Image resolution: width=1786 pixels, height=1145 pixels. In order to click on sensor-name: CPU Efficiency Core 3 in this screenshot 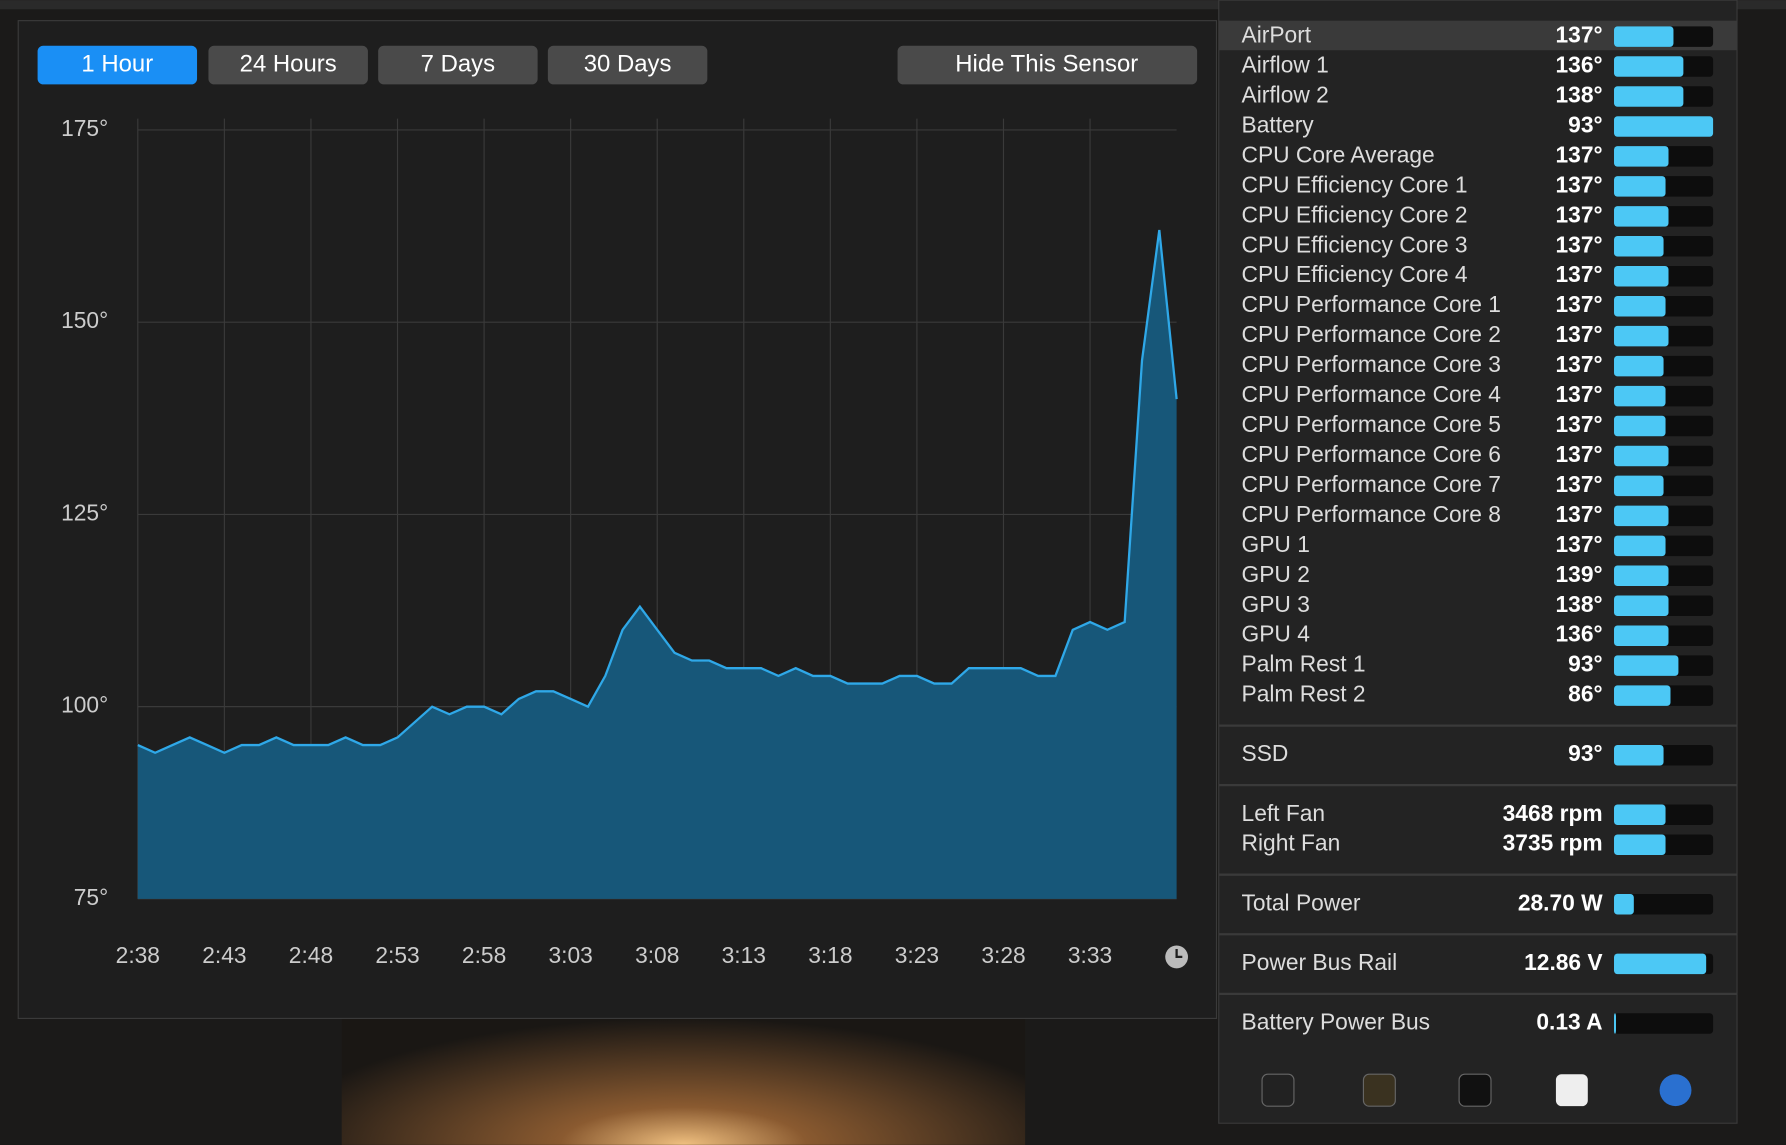, I will do `click(1355, 244)`.